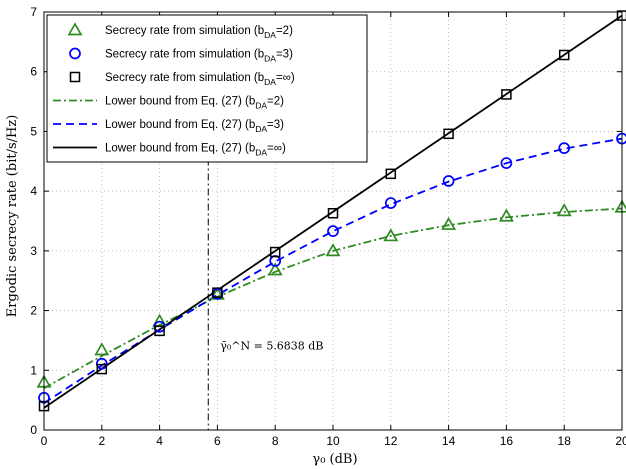 The image size is (626, 469). Describe the element at coordinates (33, 72) in the screenshot. I see `y-tick-label: 6` at that location.